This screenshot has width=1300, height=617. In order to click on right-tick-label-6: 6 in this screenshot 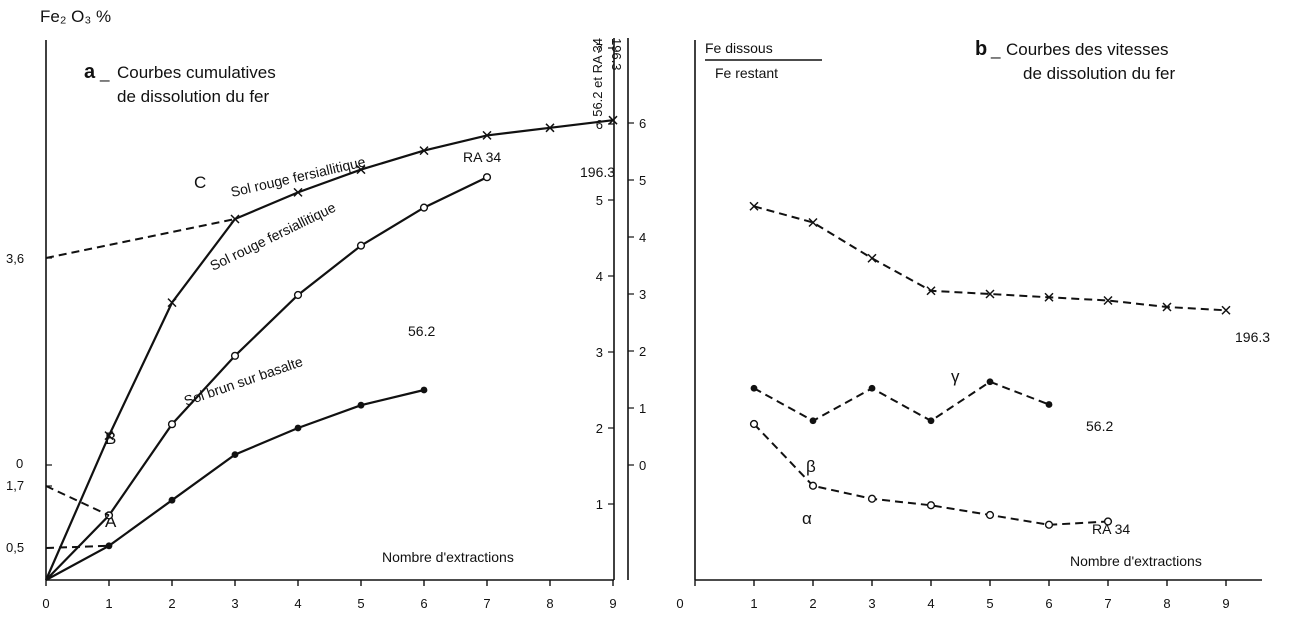, I will do `click(599, 124)`.